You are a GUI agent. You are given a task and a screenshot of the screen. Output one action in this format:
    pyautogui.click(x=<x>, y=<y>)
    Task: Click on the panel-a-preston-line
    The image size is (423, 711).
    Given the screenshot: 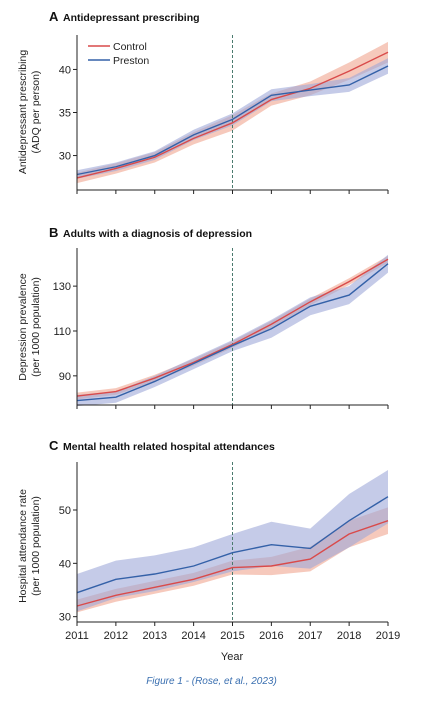 What is the action you would take?
    pyautogui.click(x=232, y=120)
    